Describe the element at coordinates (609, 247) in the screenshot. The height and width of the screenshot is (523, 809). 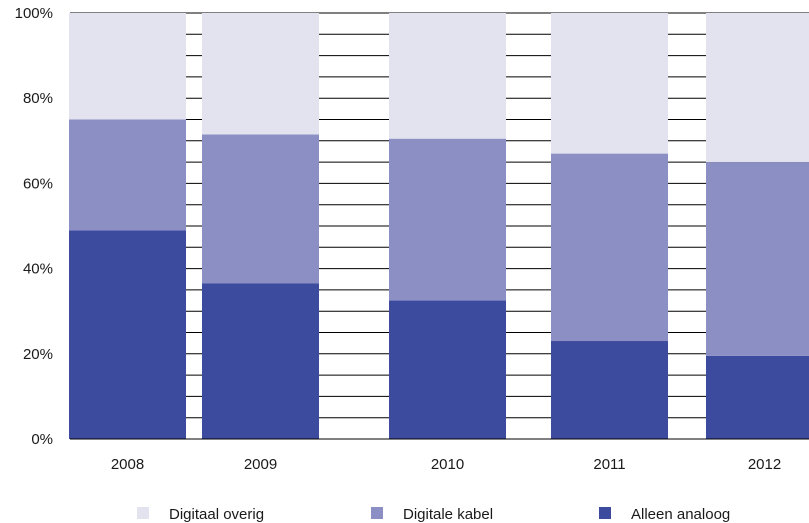
I see `bar-segment-digitale-kabel-2011` at that location.